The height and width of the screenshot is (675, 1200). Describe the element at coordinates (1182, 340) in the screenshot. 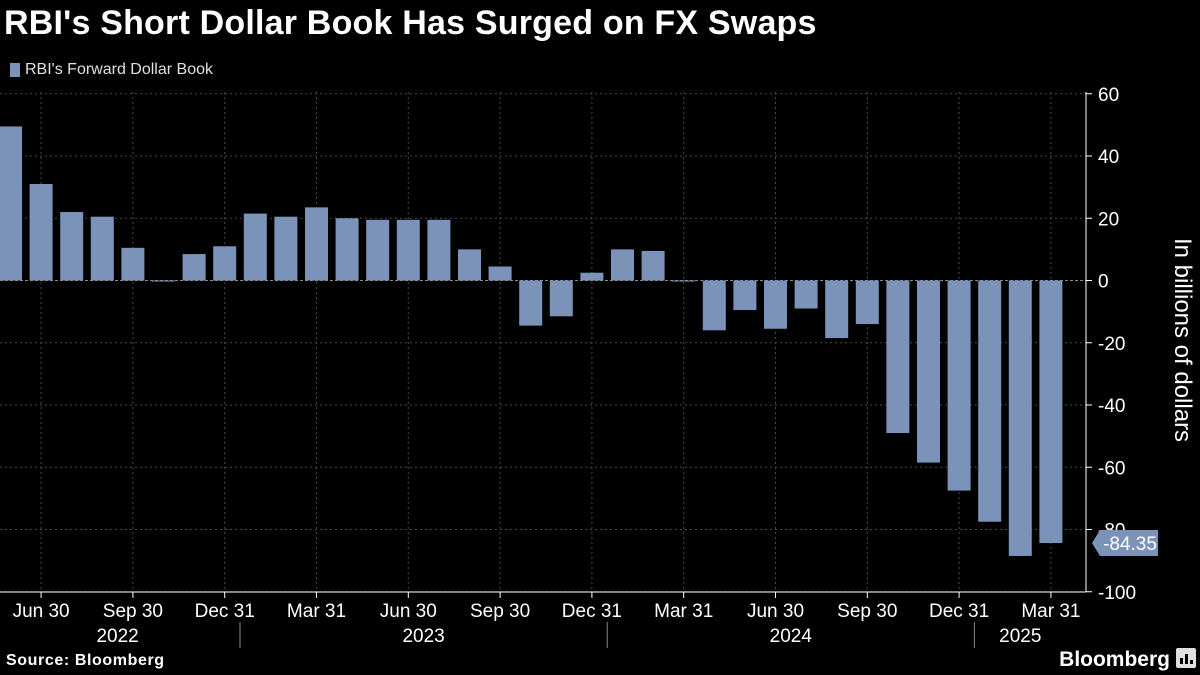

I see `y-axis-title: In billions of dollars` at that location.